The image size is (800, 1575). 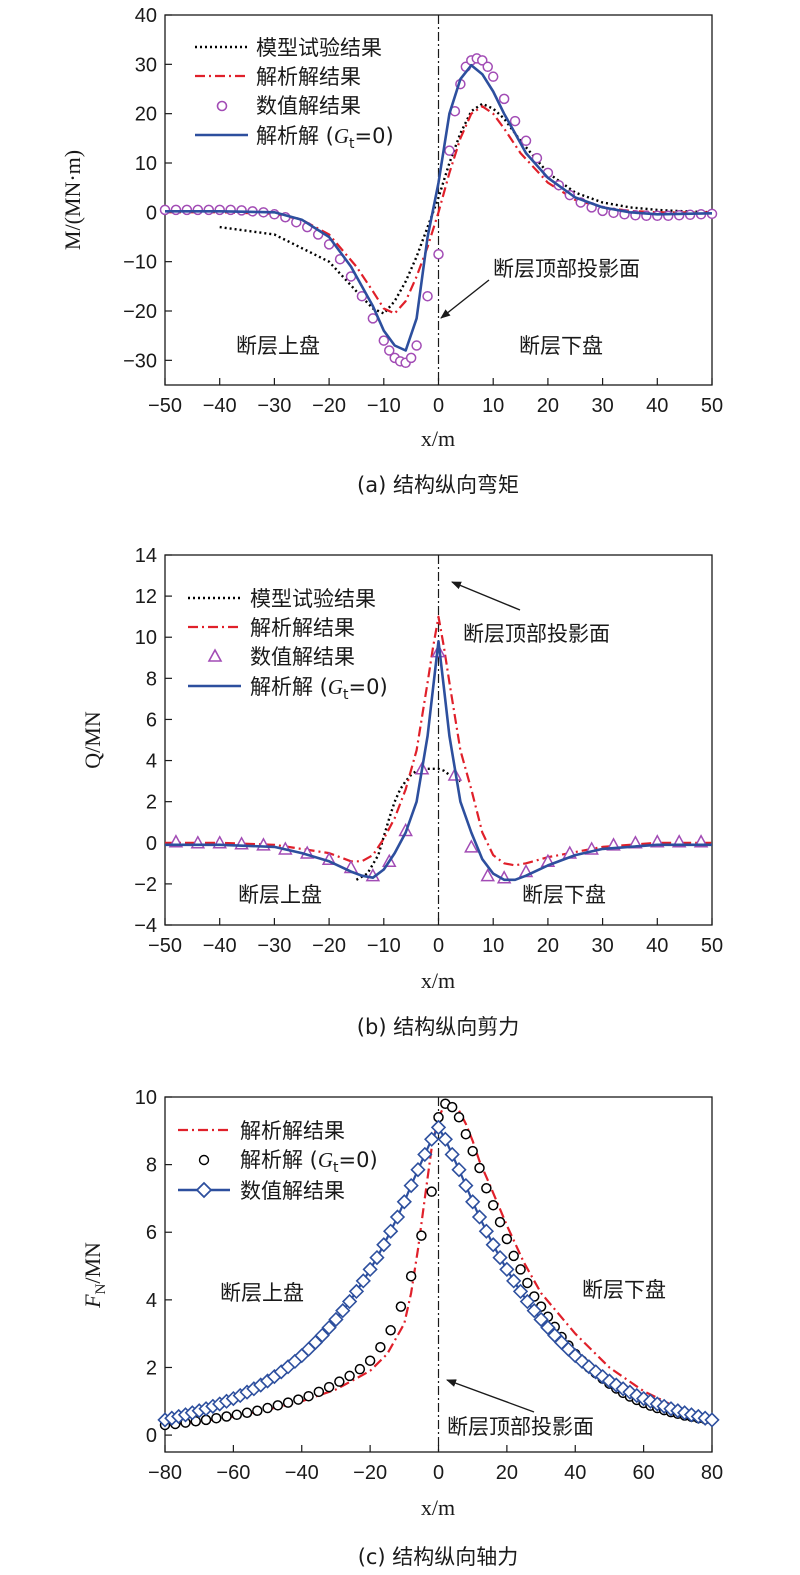 I want to click on y-tick-label: 10, so click(x=146, y=1098).